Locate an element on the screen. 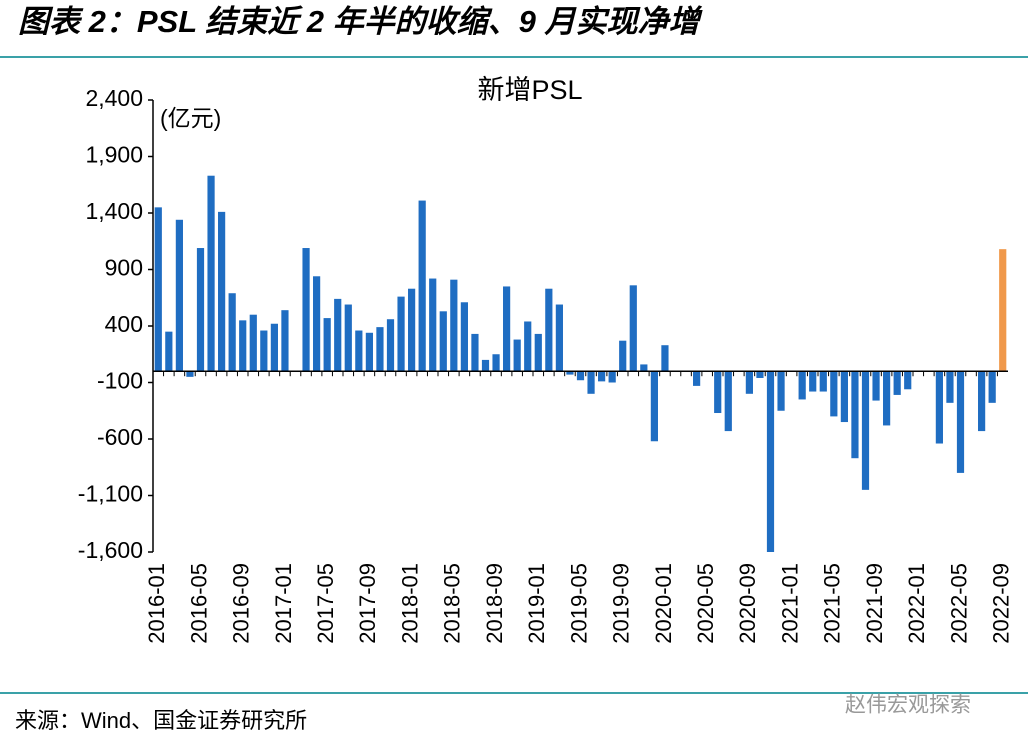 This screenshot has width=1028, height=748. x-tick-label: 2019-09 is located at coordinates (621, 603).